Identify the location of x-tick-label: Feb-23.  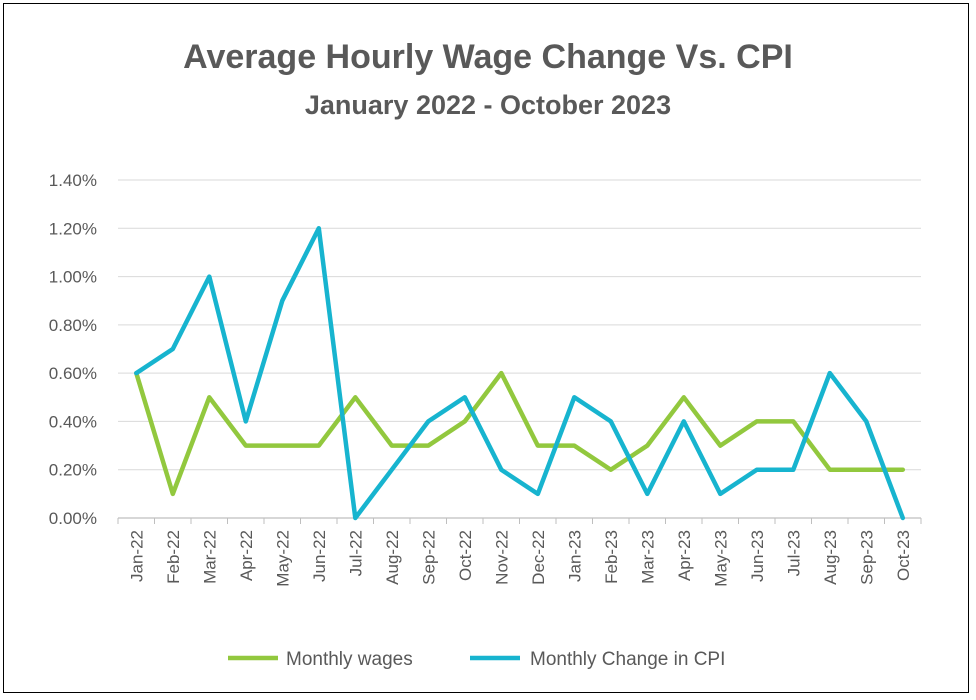
(611, 557).